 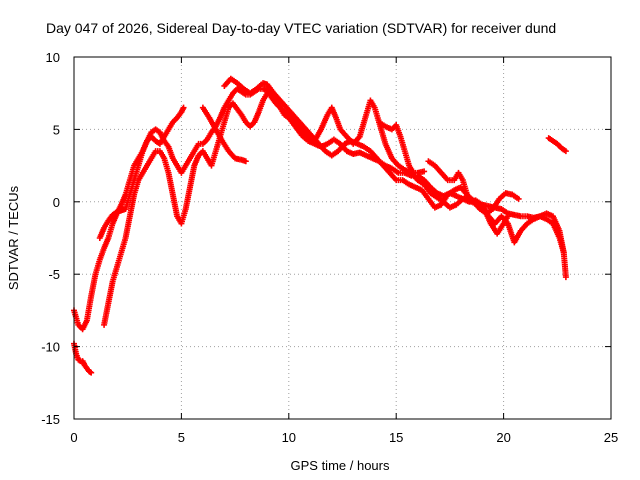 What do you see at coordinates (56, 129) in the screenshot?
I see `y-tick-label: 5` at bounding box center [56, 129].